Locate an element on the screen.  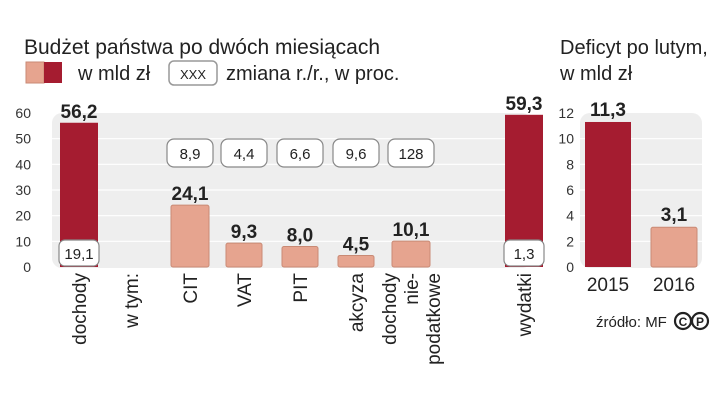
left-y-tick-label: 20 is located at coordinates (23, 216).